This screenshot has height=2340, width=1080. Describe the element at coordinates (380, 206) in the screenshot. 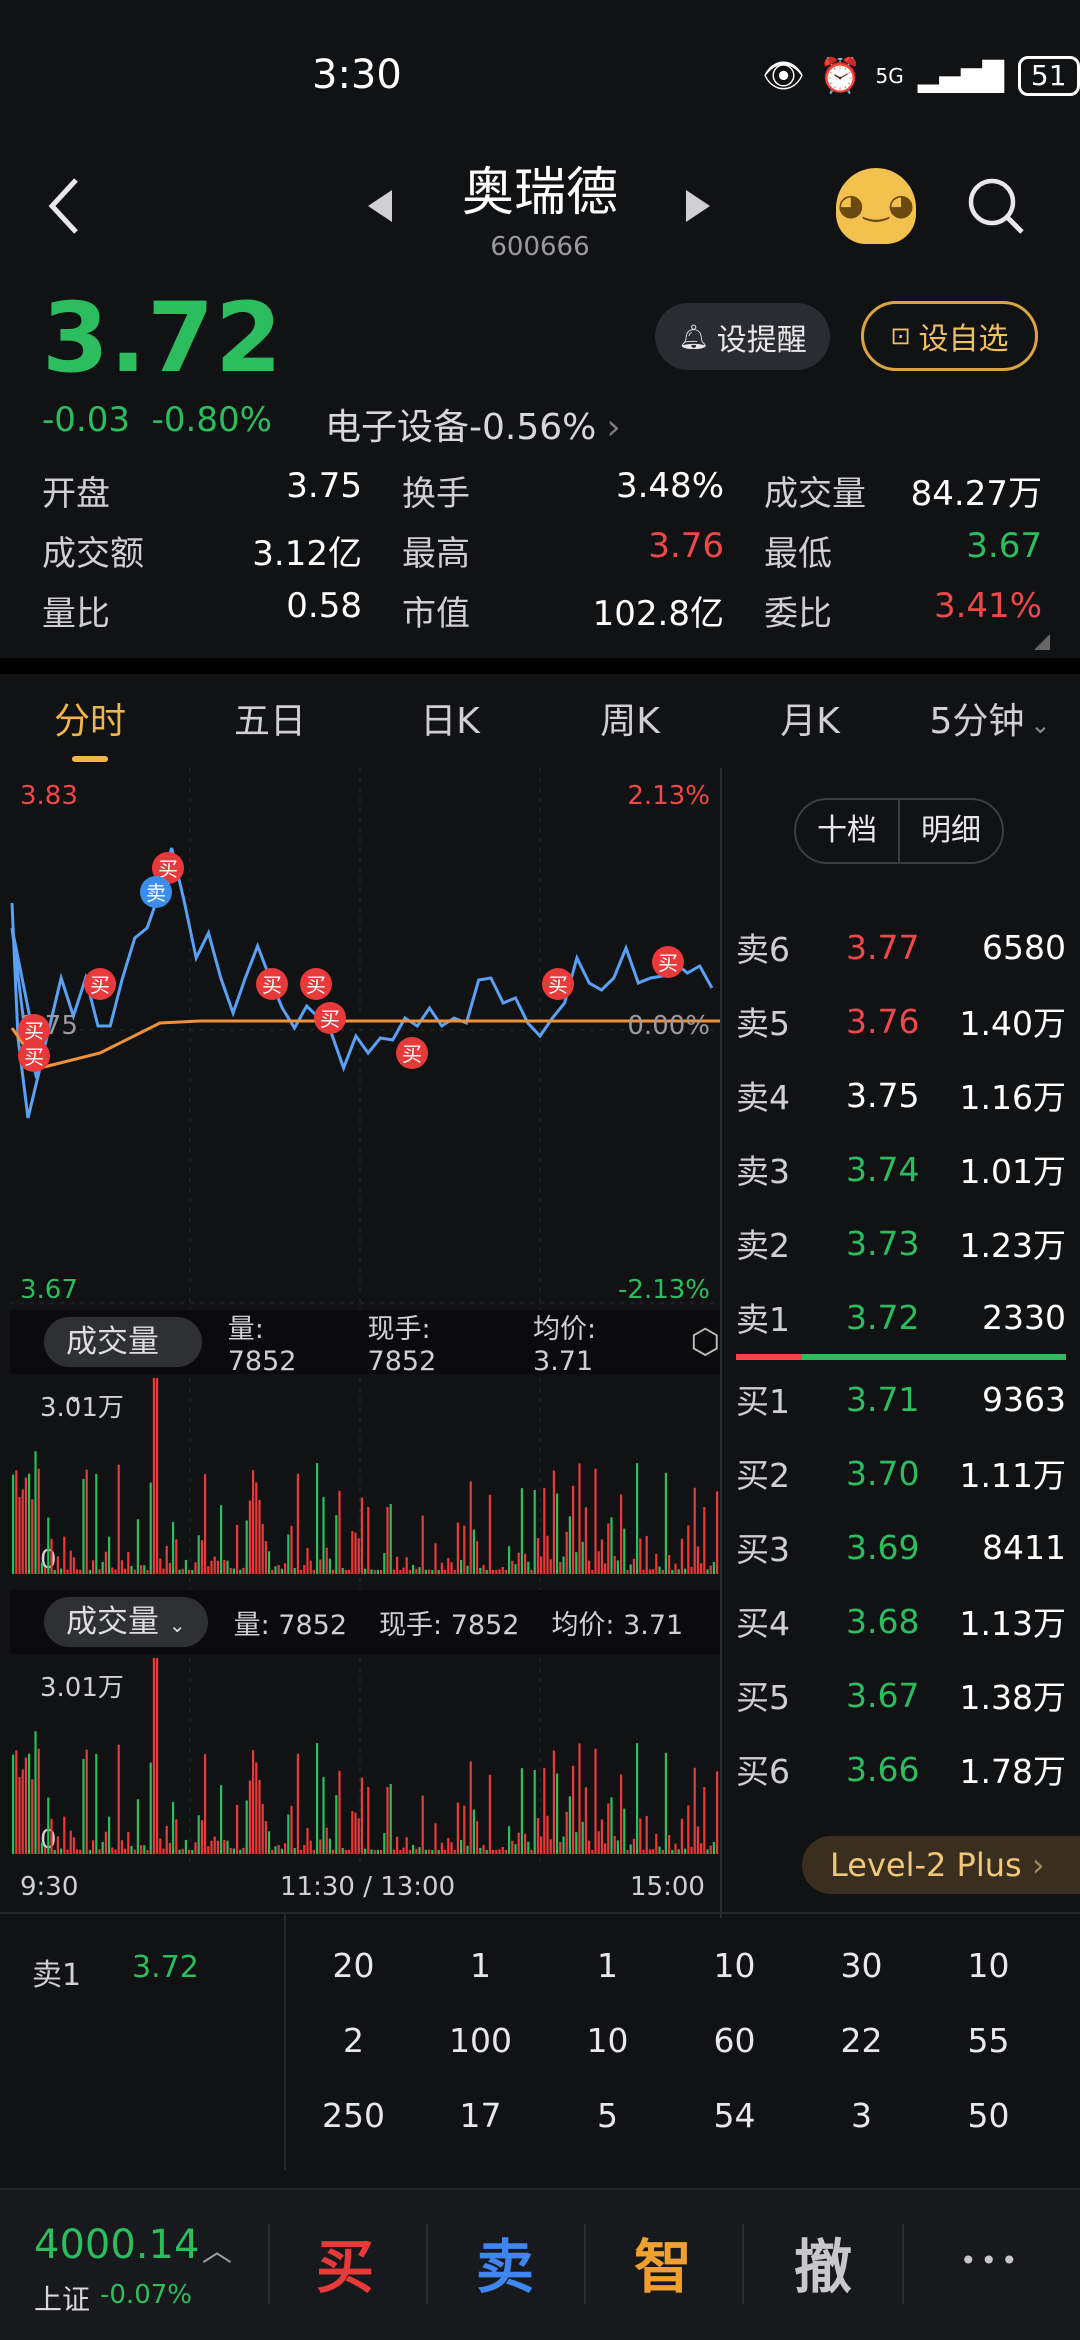

I see `prev-stock-icon` at that location.